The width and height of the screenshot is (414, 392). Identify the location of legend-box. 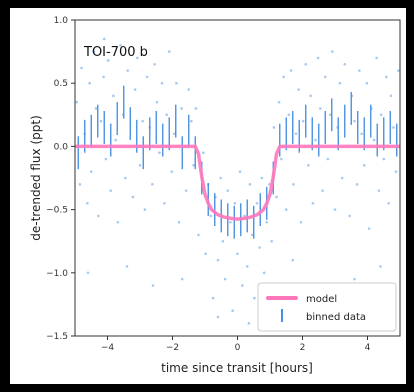
(327, 307).